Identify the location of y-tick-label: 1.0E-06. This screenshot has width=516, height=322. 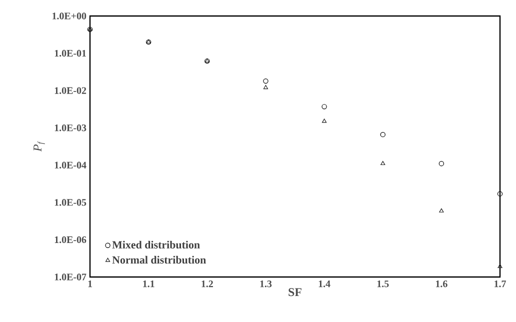
(70, 240).